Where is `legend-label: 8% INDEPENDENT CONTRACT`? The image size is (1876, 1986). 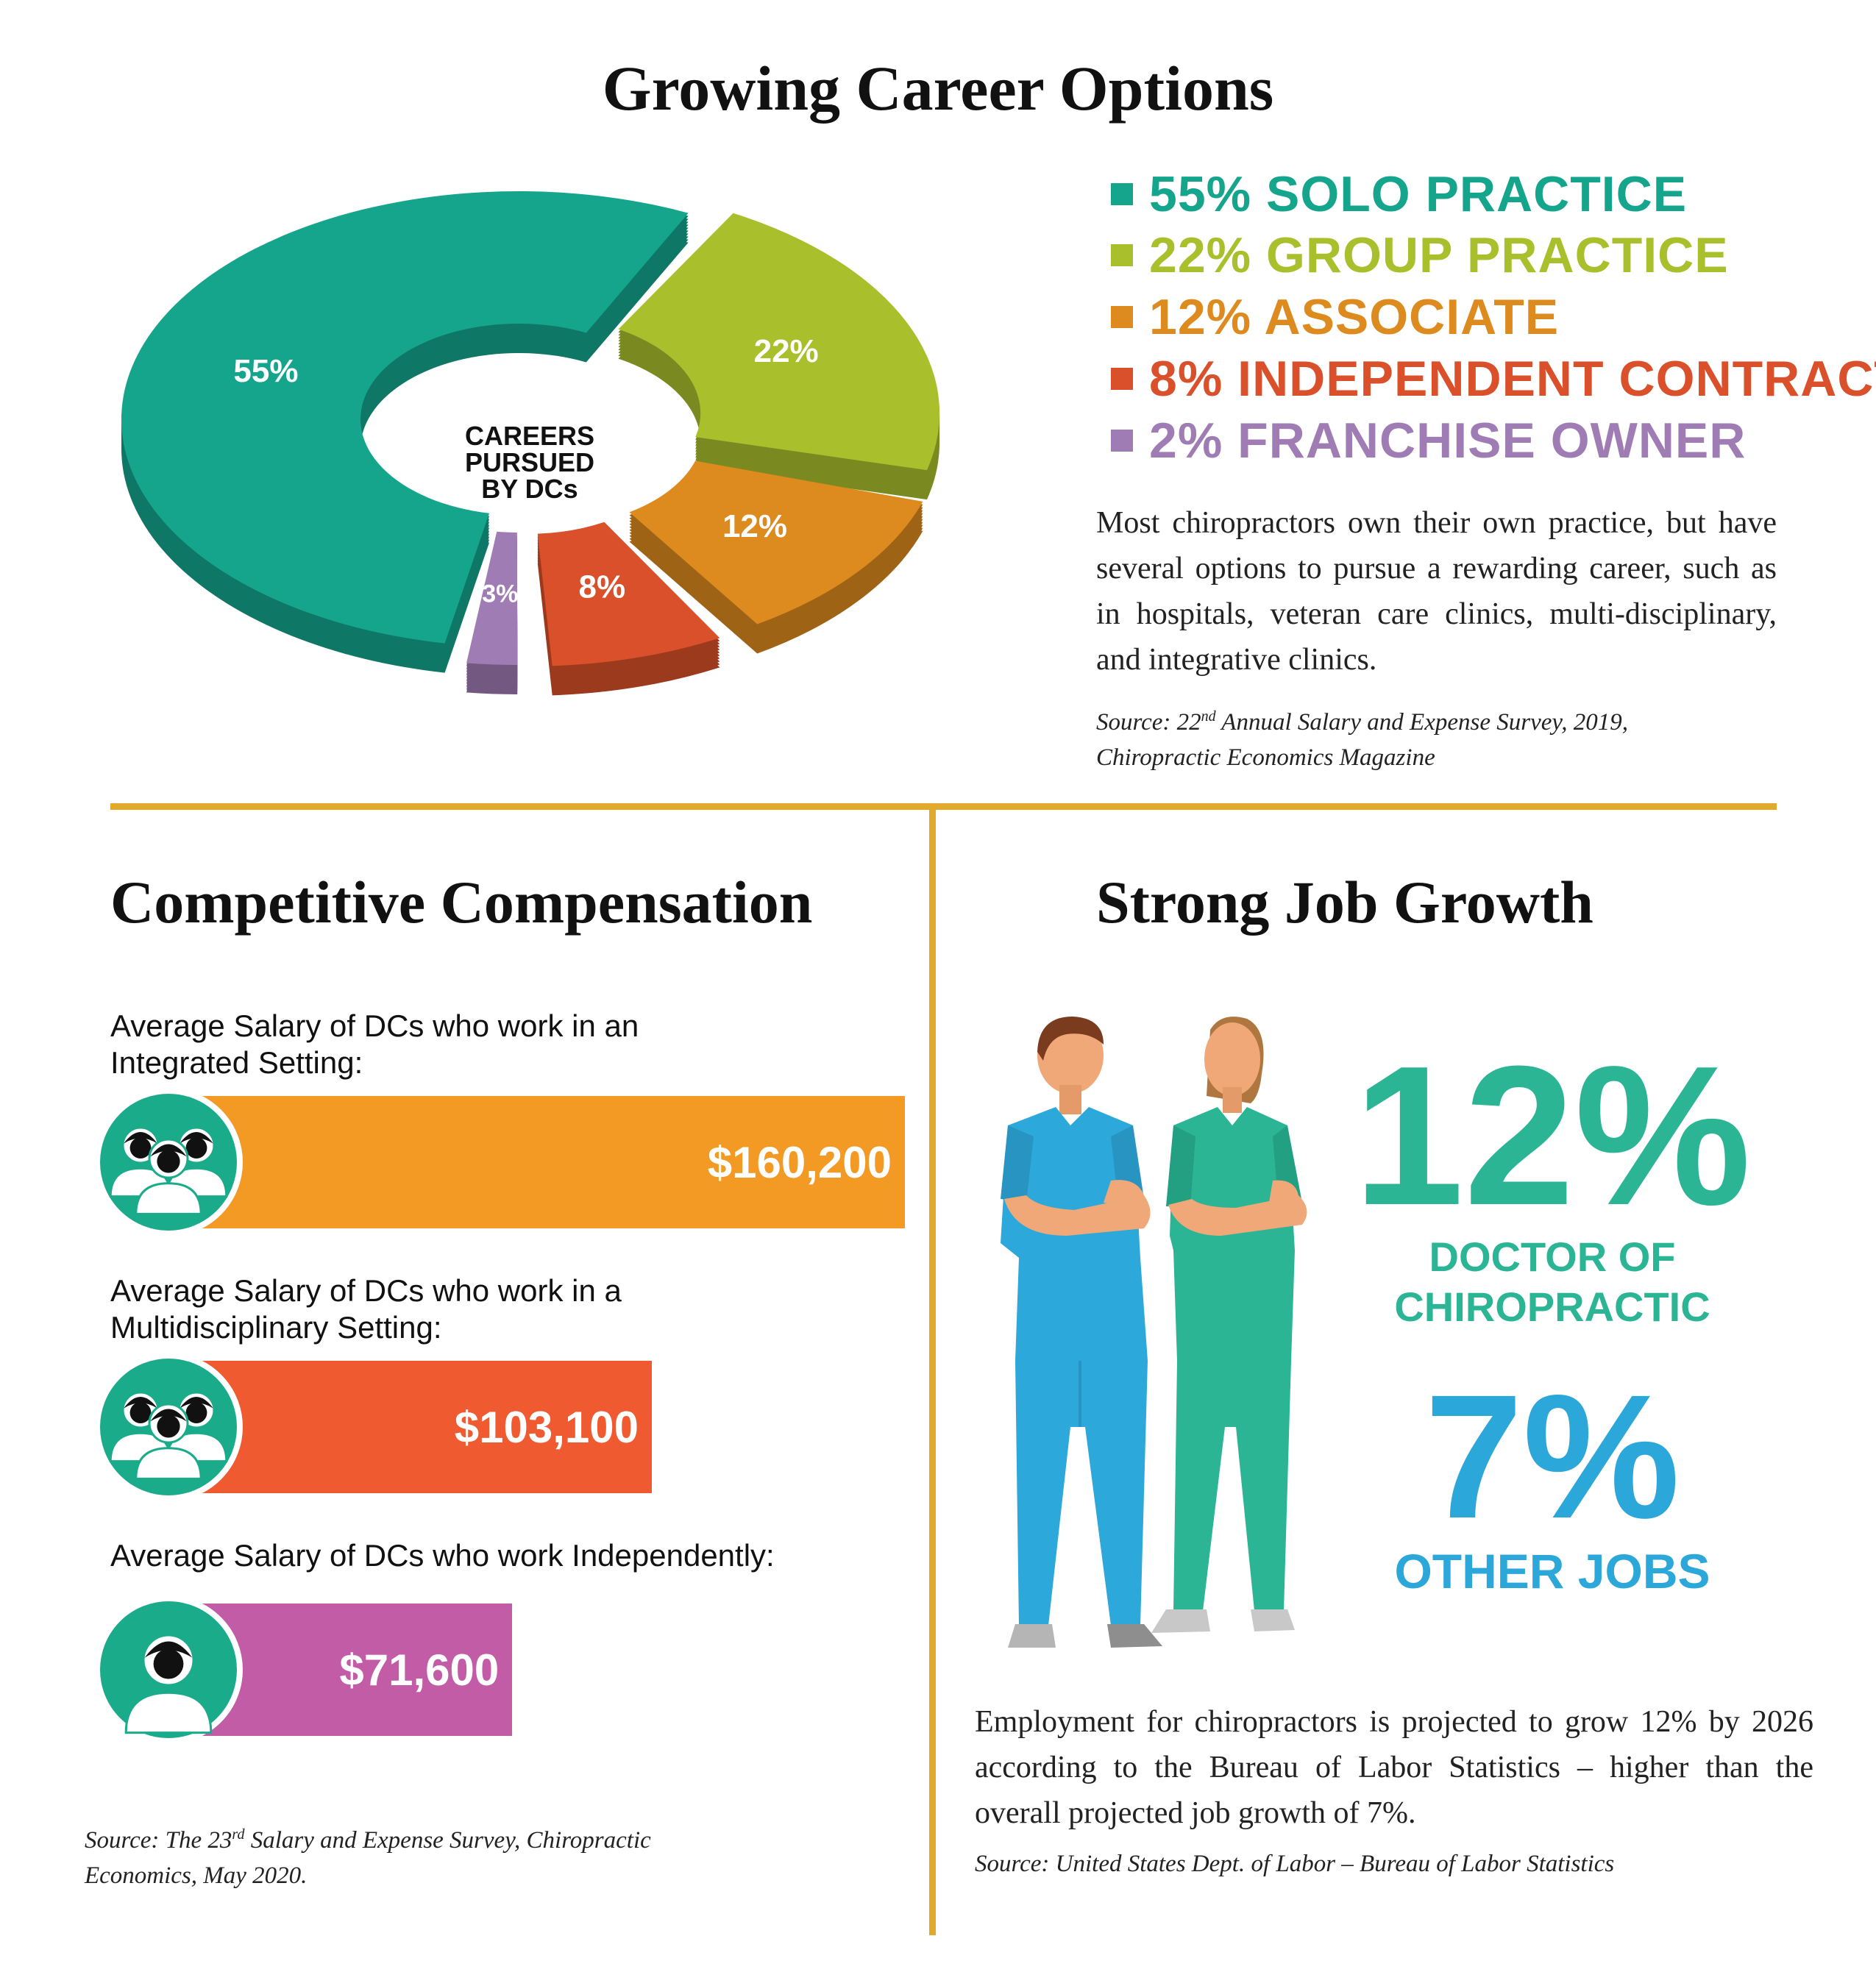 legend-label: 8% INDEPENDENT CONTRACT is located at coordinates (1512, 379).